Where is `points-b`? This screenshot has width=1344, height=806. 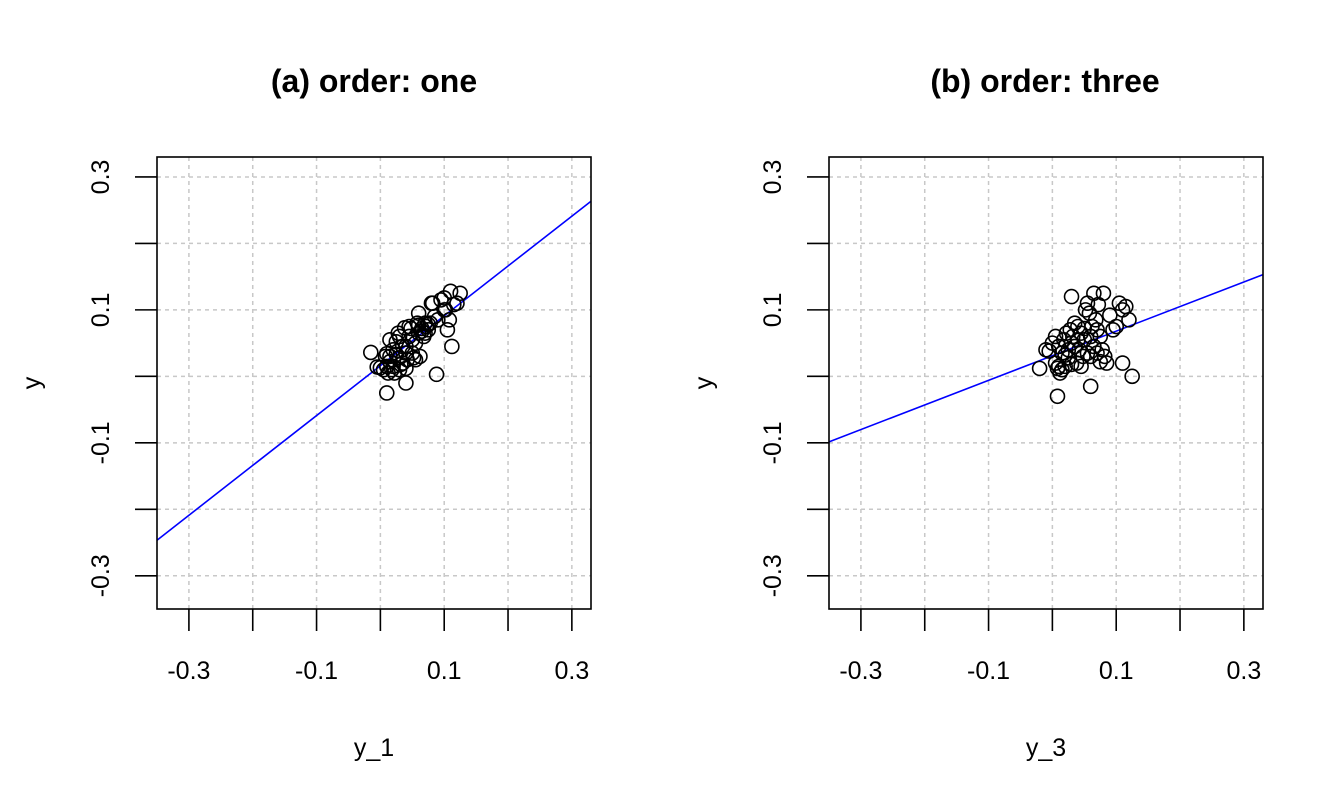 points-b is located at coordinates (1085, 345).